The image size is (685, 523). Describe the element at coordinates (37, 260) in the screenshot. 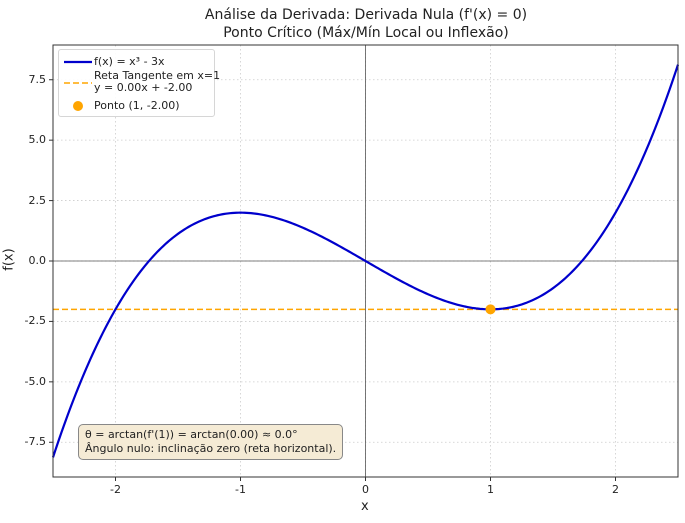

I see `y-tick-label: 0.0` at that location.